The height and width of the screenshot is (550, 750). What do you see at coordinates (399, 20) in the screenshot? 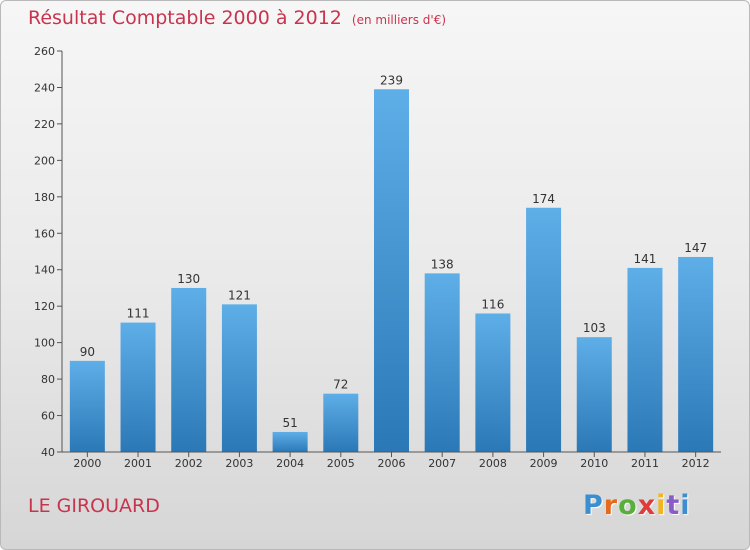
I see `chart-unit-label: (en milliers d'€)` at bounding box center [399, 20].